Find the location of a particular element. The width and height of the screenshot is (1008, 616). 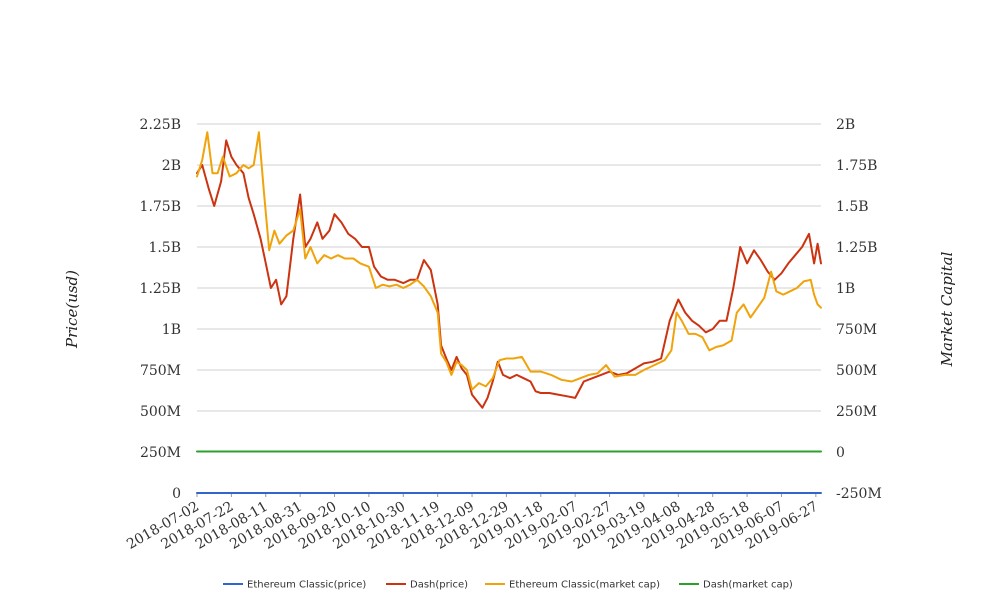

right-axis-title: Market Capital is located at coordinates (947, 309).